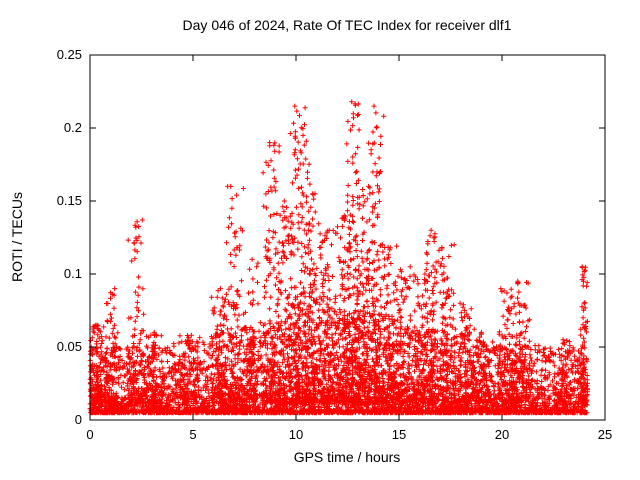  Describe the element at coordinates (399, 434) in the screenshot. I see `x-tick-label: 15` at that location.